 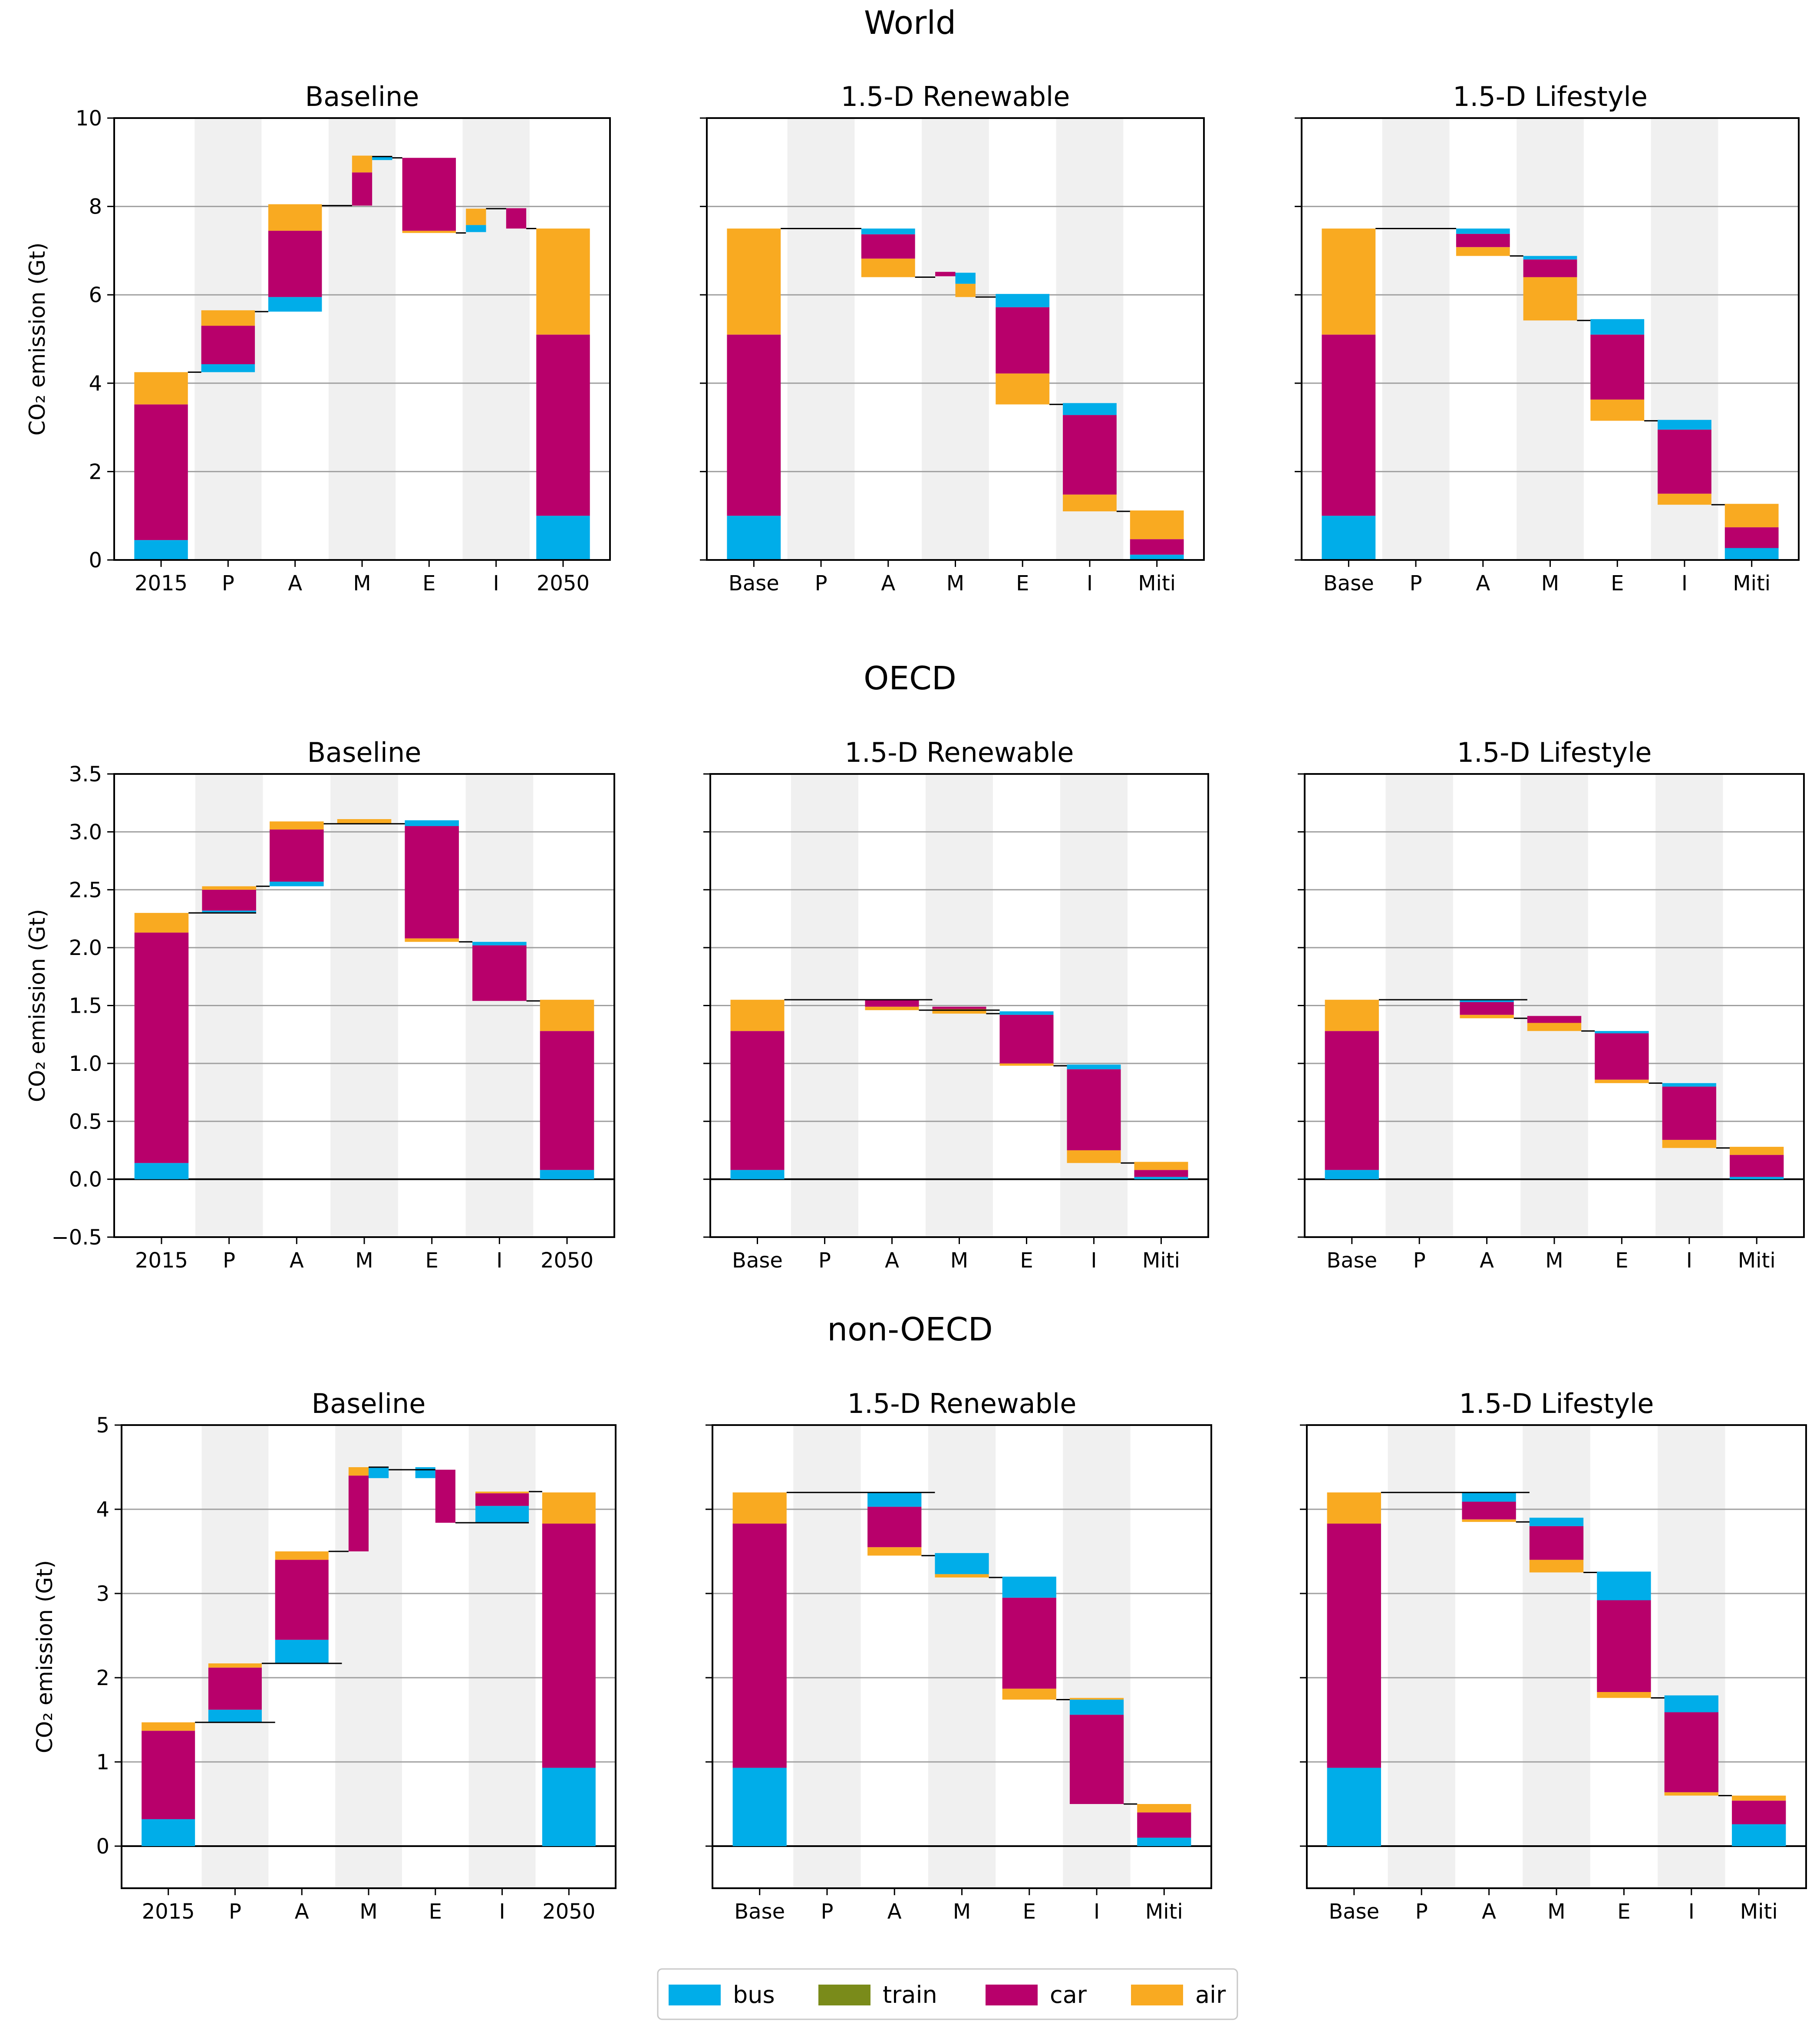 I want to click on y-tick-label: −0.5, so click(x=76, y=1237).